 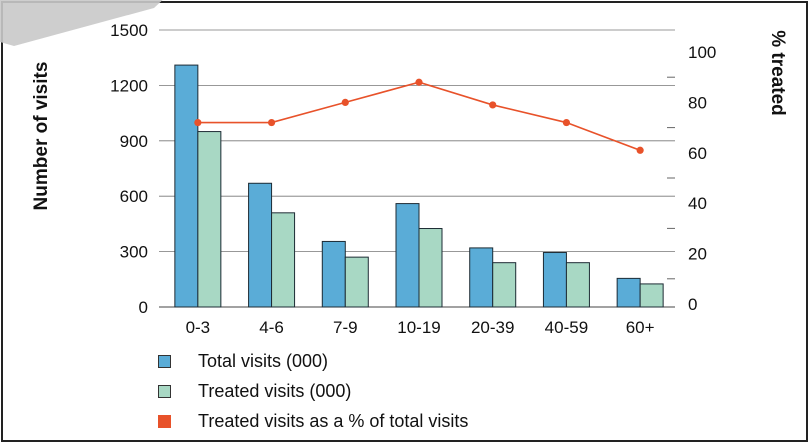 What do you see at coordinates (134, 252) in the screenshot?
I see `y-tick-label: 300` at bounding box center [134, 252].